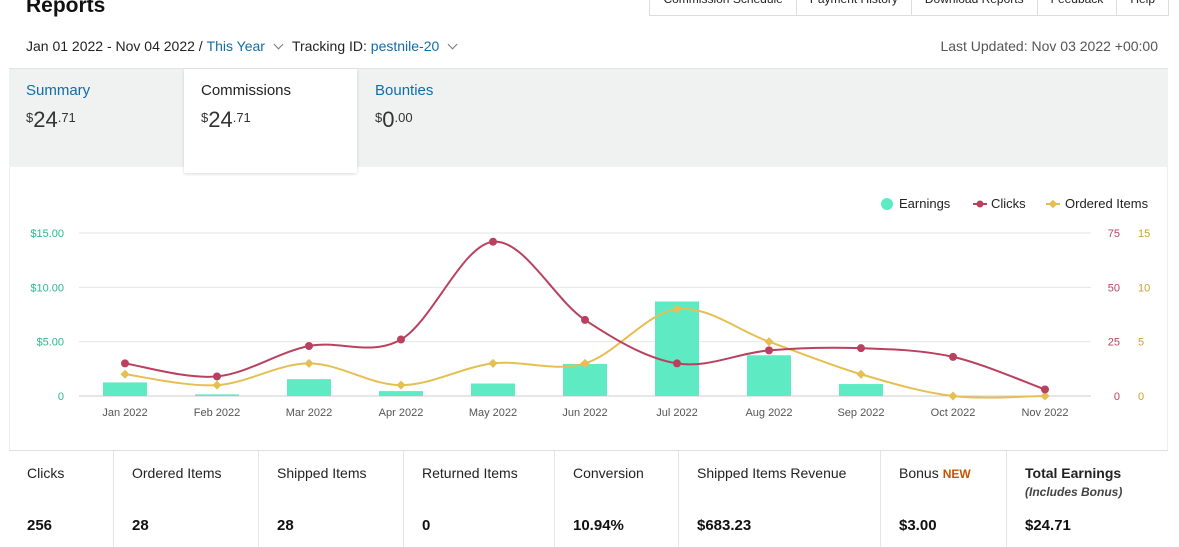  I want to click on x-tick-label: May 2022, so click(493, 413).